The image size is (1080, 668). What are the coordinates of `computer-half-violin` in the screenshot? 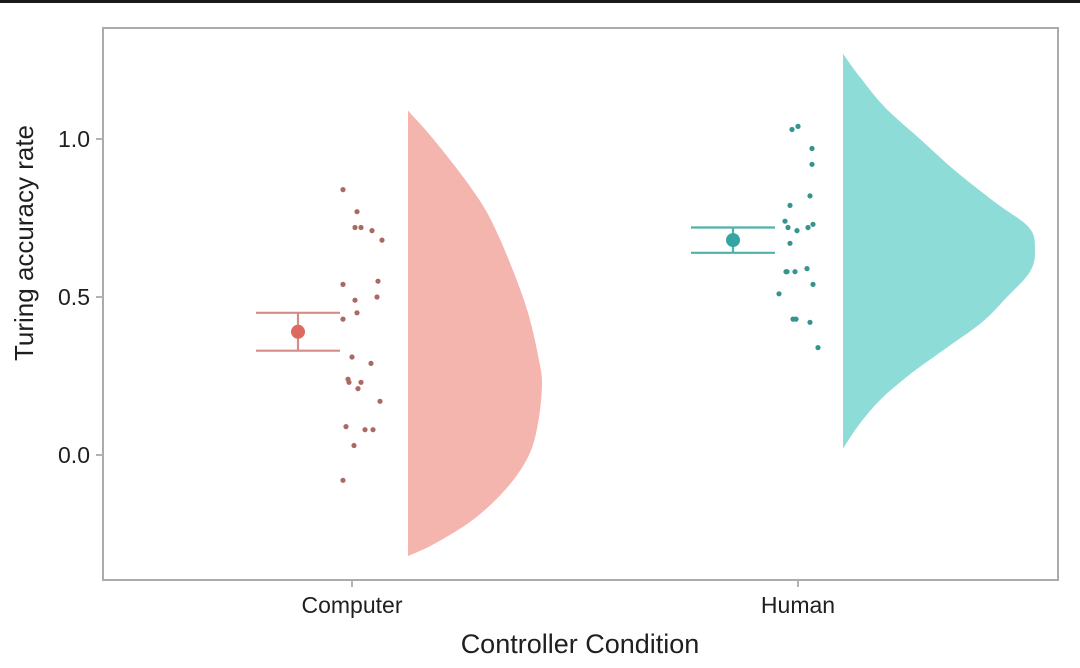 It's located at (475, 333).